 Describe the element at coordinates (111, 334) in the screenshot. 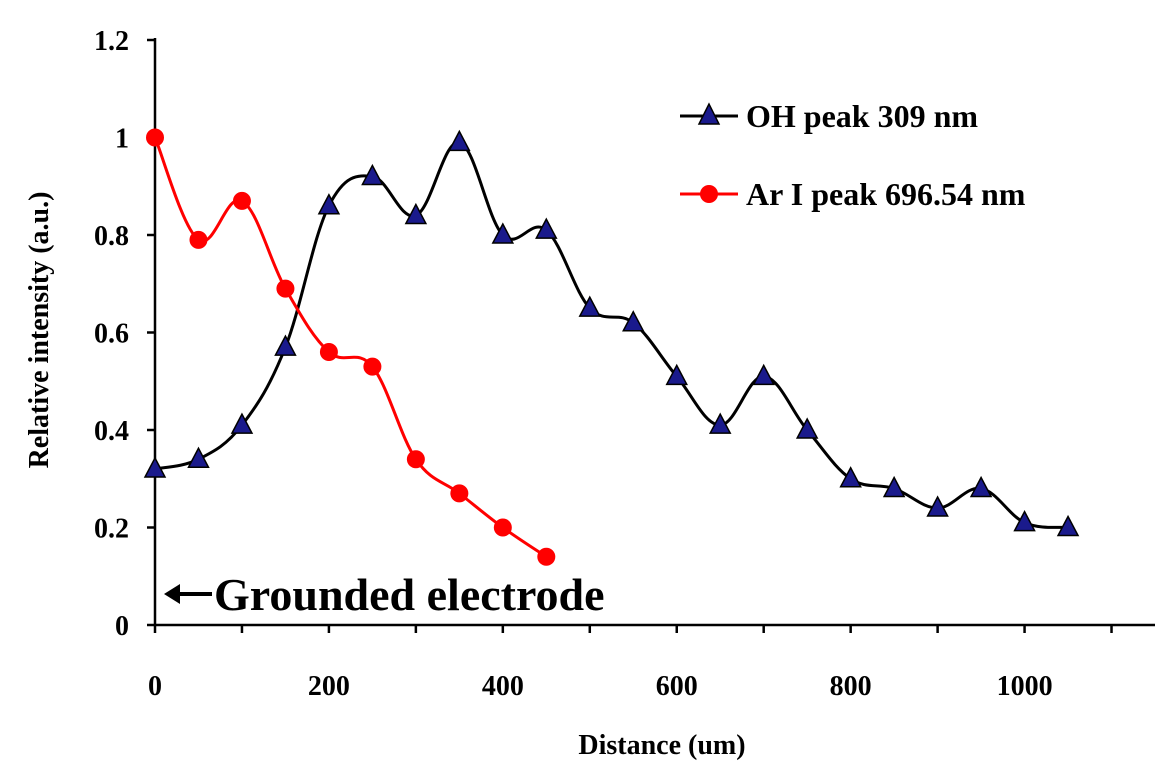

I see `y-tick-label: 0.6` at that location.